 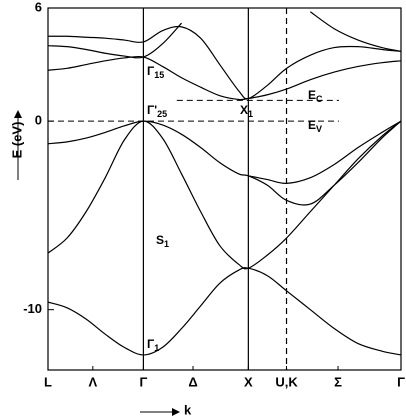 What do you see at coordinates (176, 412) in the screenshot?
I see `x-axis-arrow-head` at bounding box center [176, 412].